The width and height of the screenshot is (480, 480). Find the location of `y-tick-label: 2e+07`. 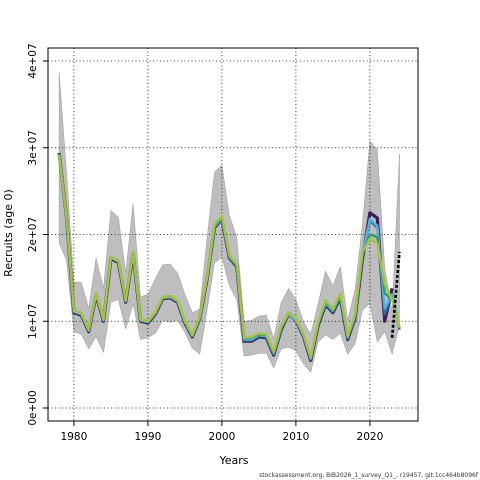

y-tick-label: 2e+07 is located at coordinates (33, 234).